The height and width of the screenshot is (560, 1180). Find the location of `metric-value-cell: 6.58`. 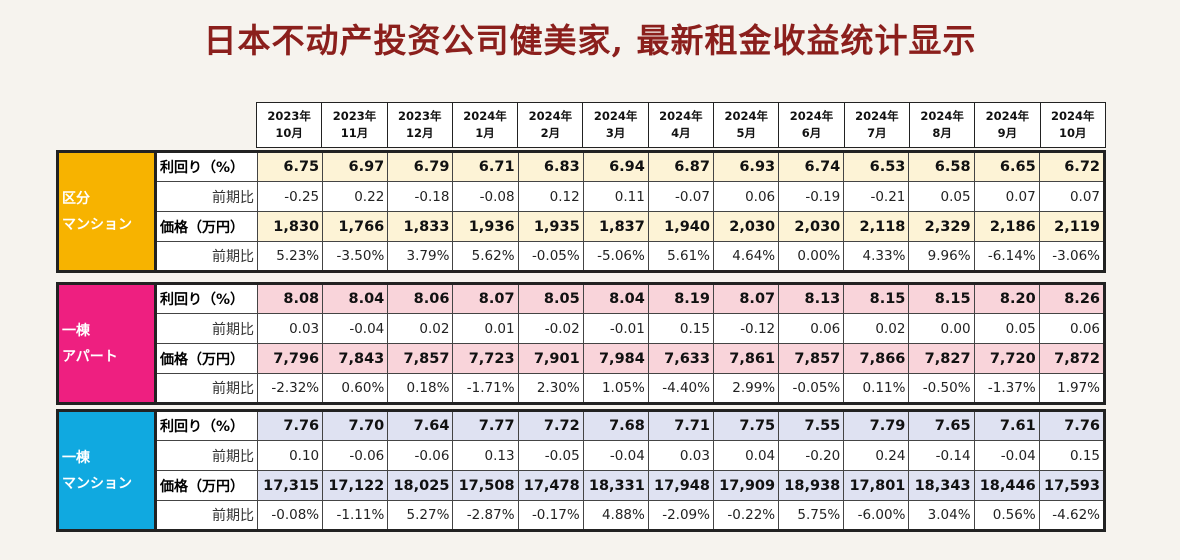

metric-value-cell: 6.58 is located at coordinates (941, 166).